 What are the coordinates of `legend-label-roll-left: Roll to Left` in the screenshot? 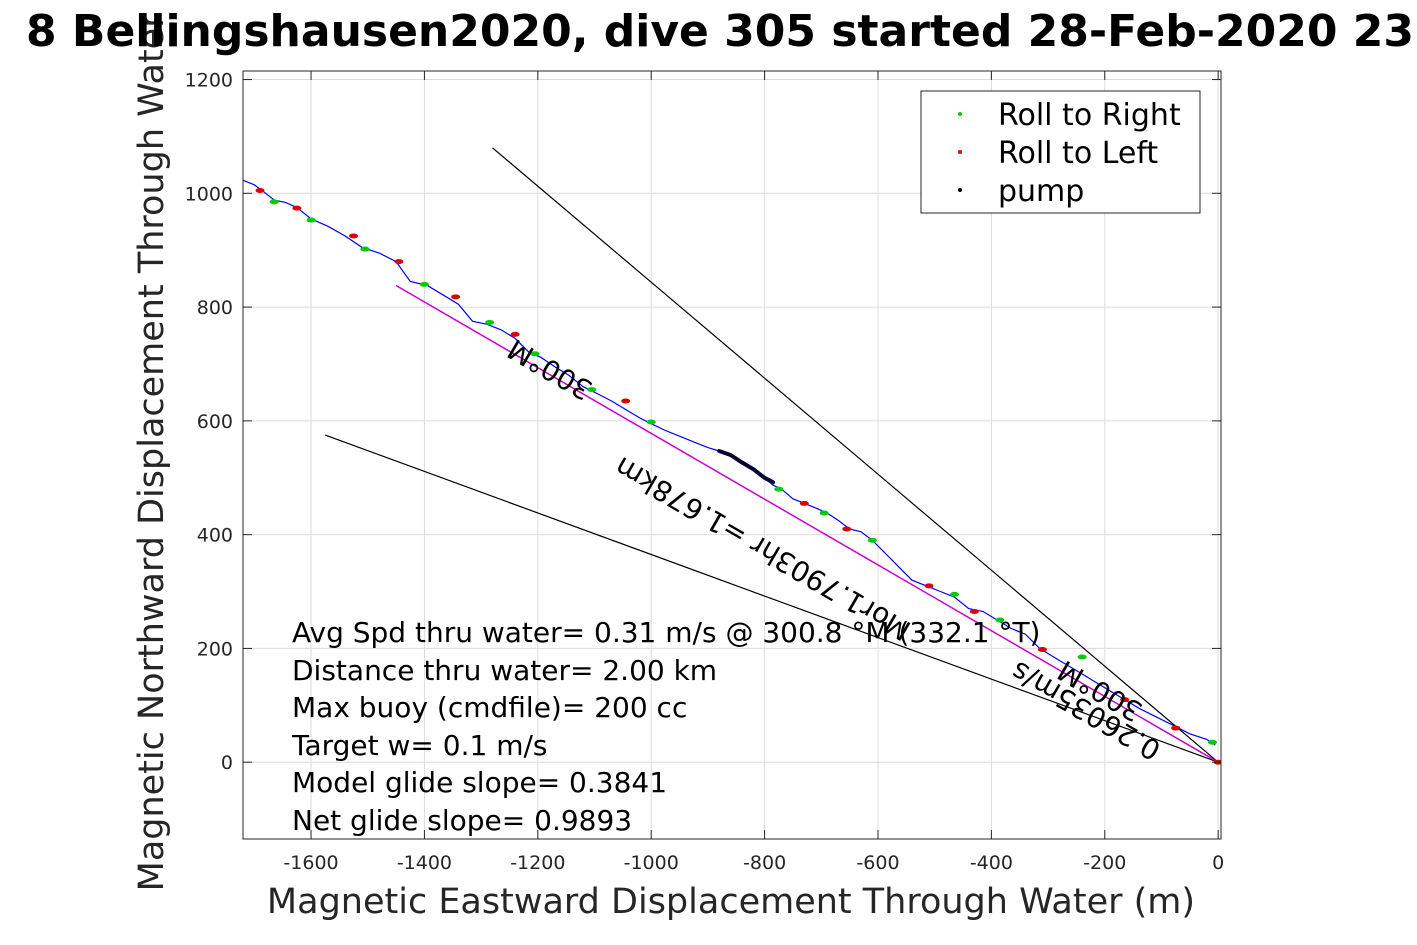 It's located at (1078, 153).